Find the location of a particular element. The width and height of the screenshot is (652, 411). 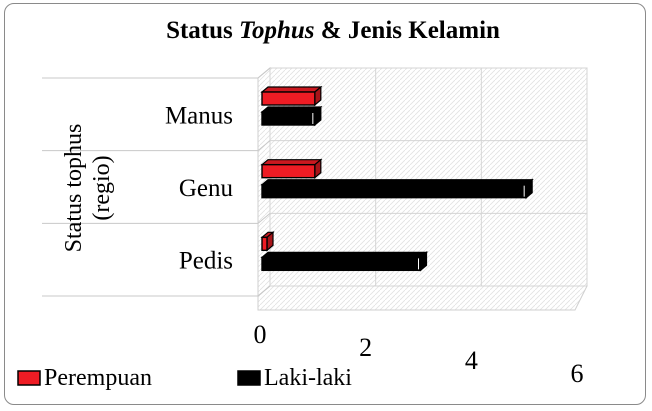

category-label: Pedis is located at coordinates (206, 261).